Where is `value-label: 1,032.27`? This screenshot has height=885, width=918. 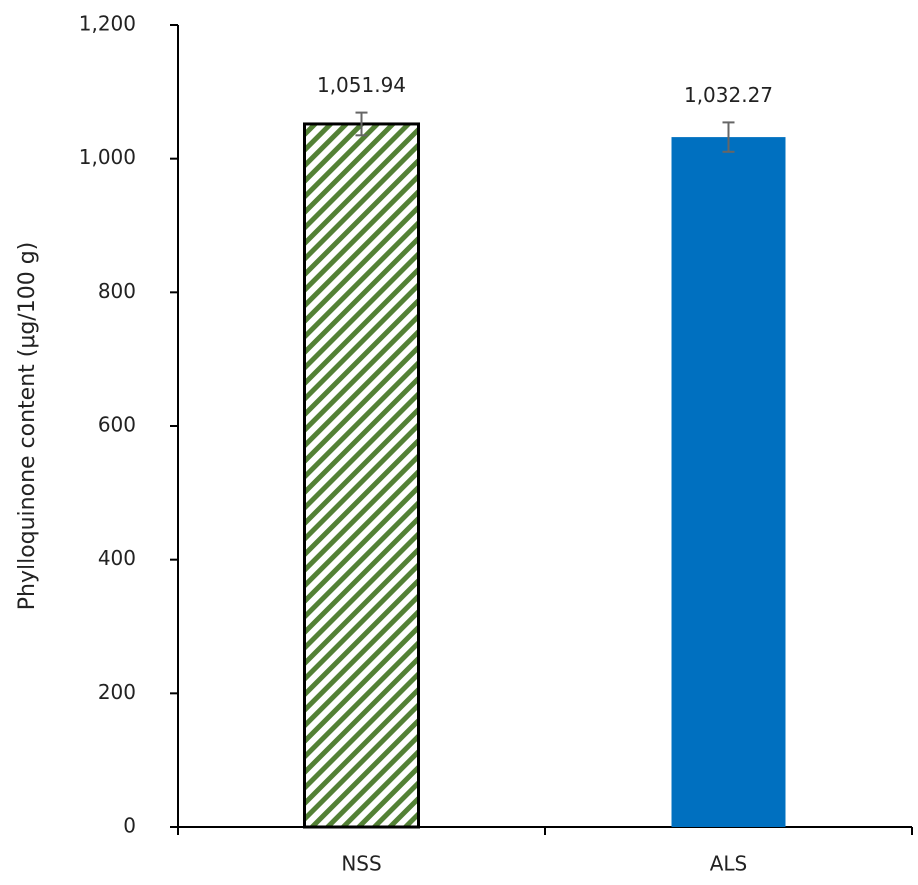 value-label: 1,032.27 is located at coordinates (728, 95).